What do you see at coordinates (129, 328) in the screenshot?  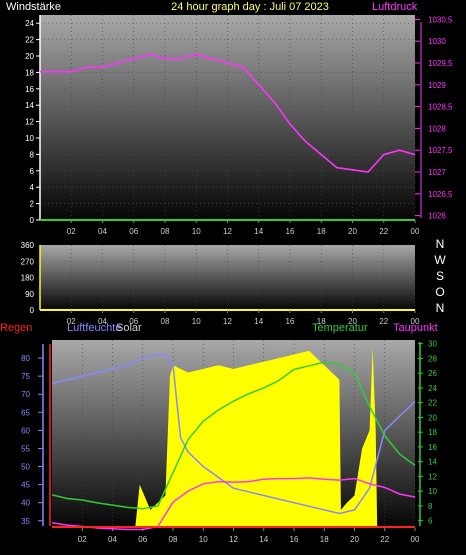 I see `solar-legend: Solar` at bounding box center [129, 328].